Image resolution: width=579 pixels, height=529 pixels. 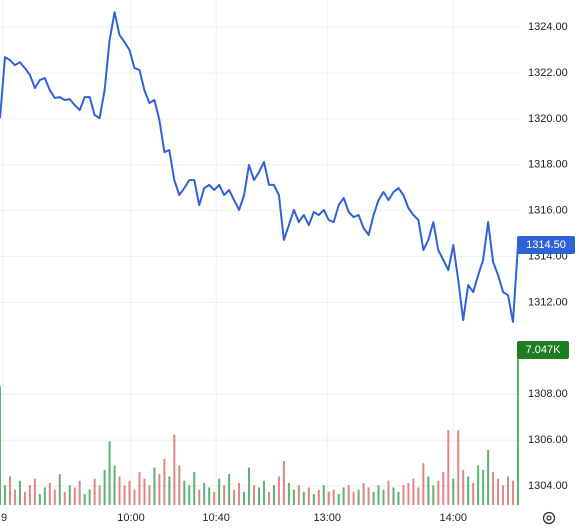 I want to click on last-volume-box, so click(x=543, y=349).